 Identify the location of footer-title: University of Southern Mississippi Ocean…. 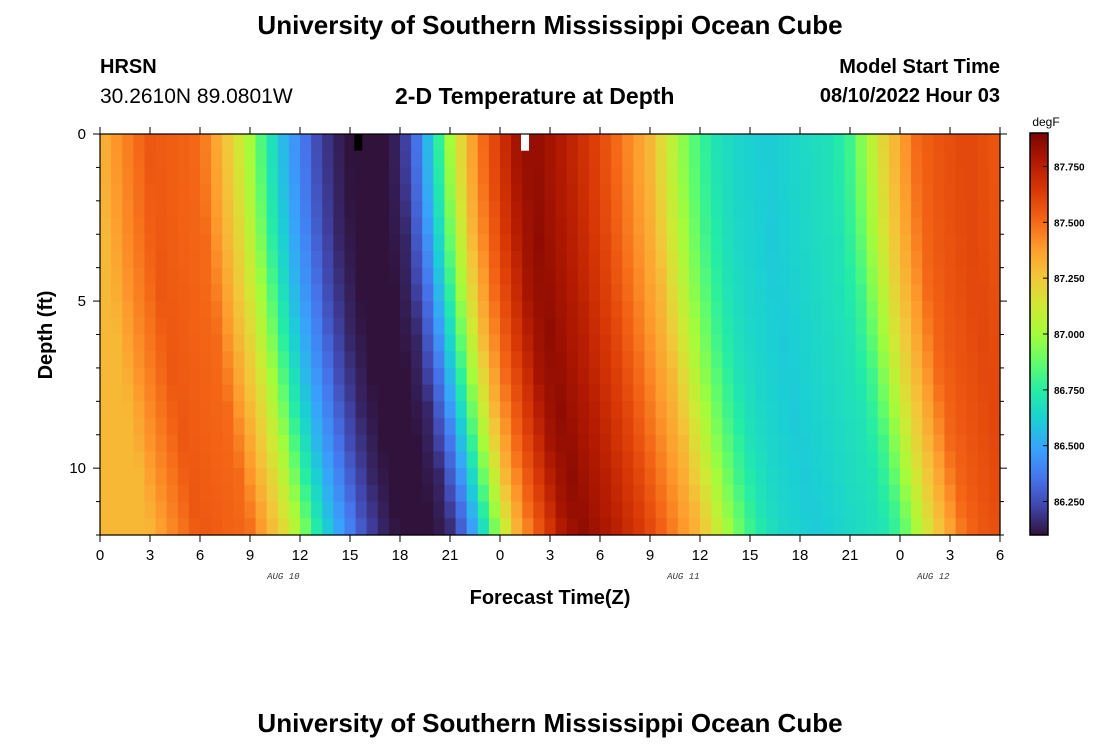
(550, 723).